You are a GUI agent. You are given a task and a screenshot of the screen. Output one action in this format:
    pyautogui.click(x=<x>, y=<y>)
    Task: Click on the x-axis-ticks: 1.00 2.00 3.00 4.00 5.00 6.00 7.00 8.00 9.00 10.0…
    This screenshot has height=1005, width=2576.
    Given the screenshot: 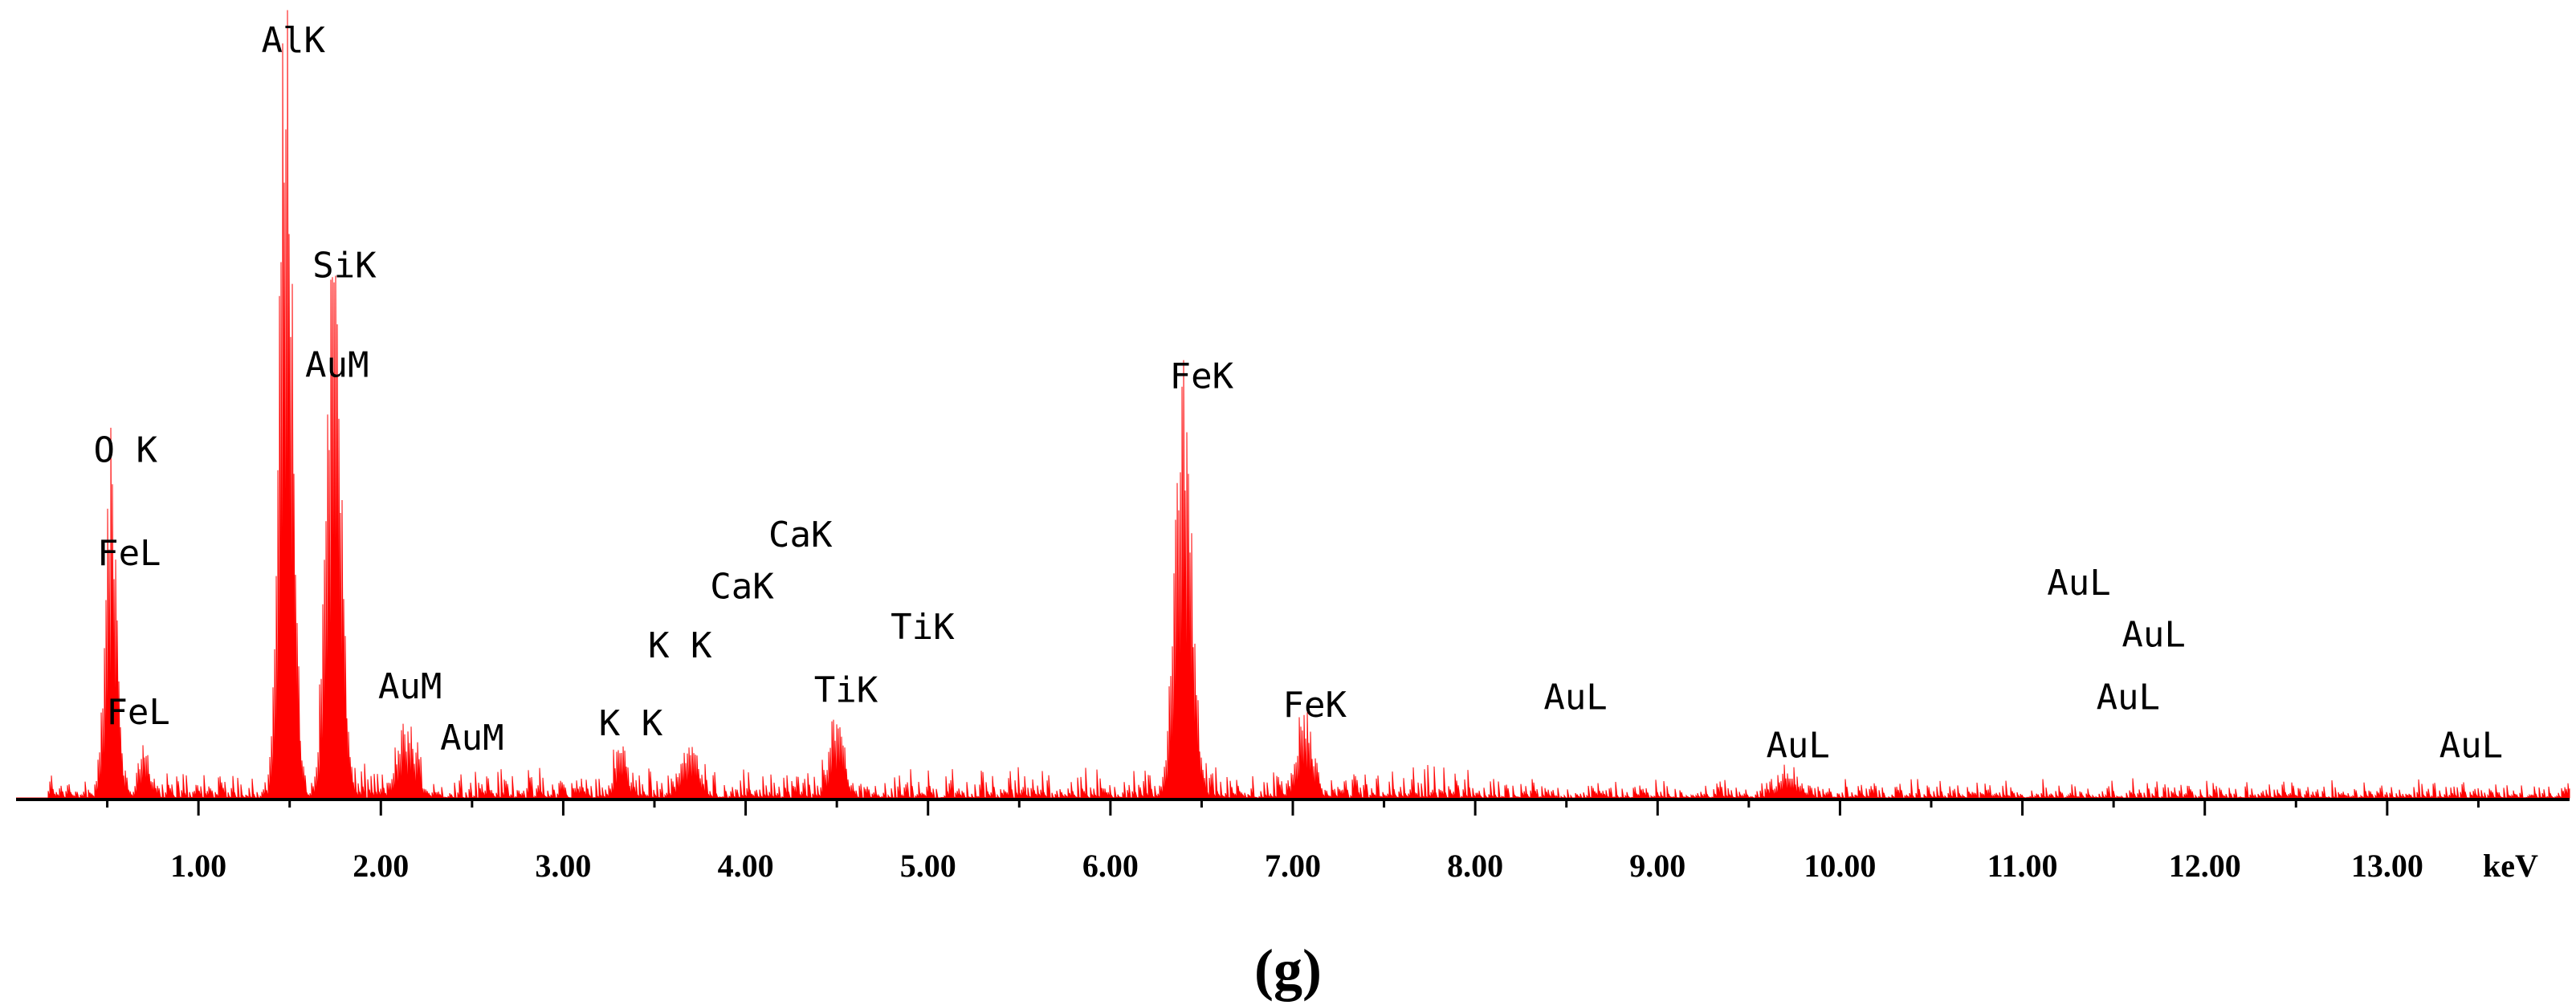 What is the action you would take?
    pyautogui.click(x=1293, y=842)
    